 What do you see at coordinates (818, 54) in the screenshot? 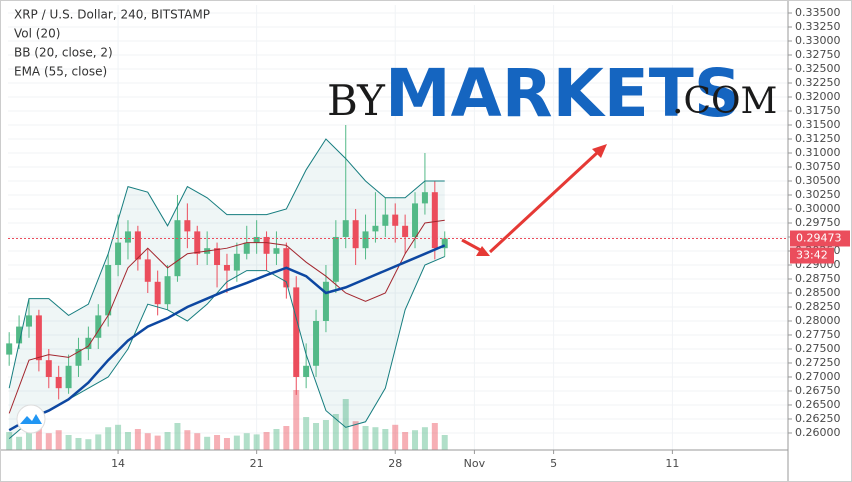
I see `y-tick-label: 0.32750` at bounding box center [818, 54].